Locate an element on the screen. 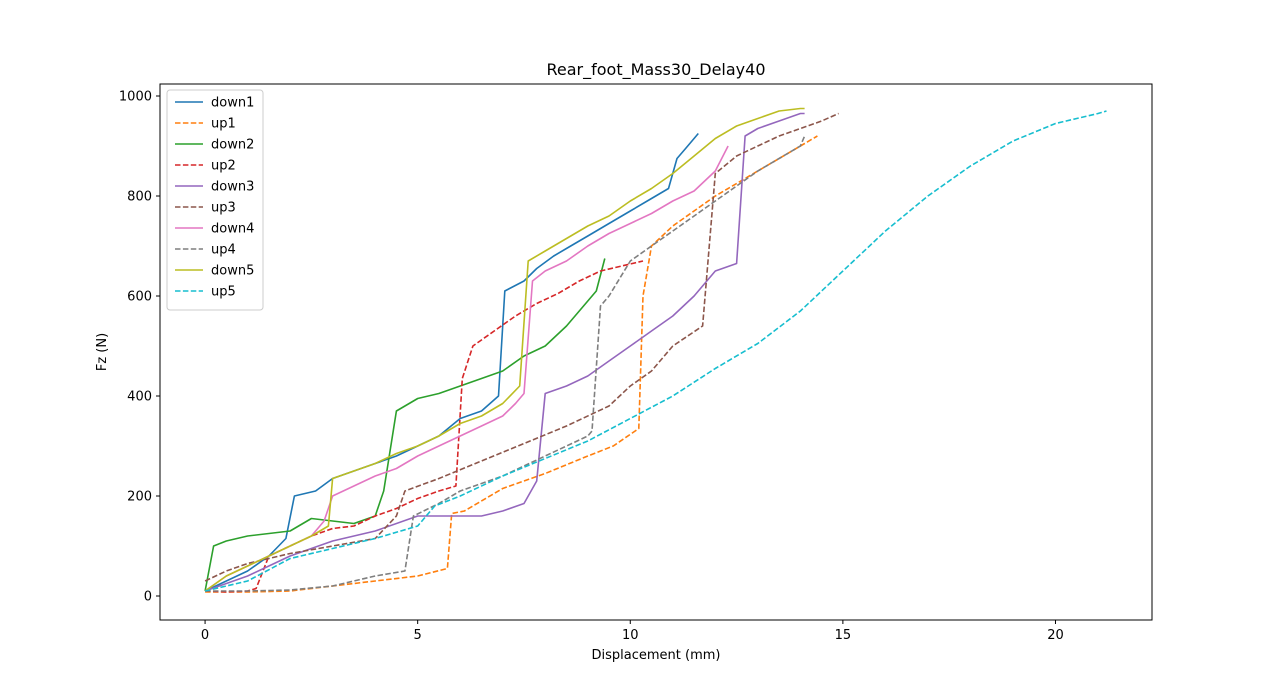 The image size is (1280, 695). x-tick-label: 0 is located at coordinates (205, 635).